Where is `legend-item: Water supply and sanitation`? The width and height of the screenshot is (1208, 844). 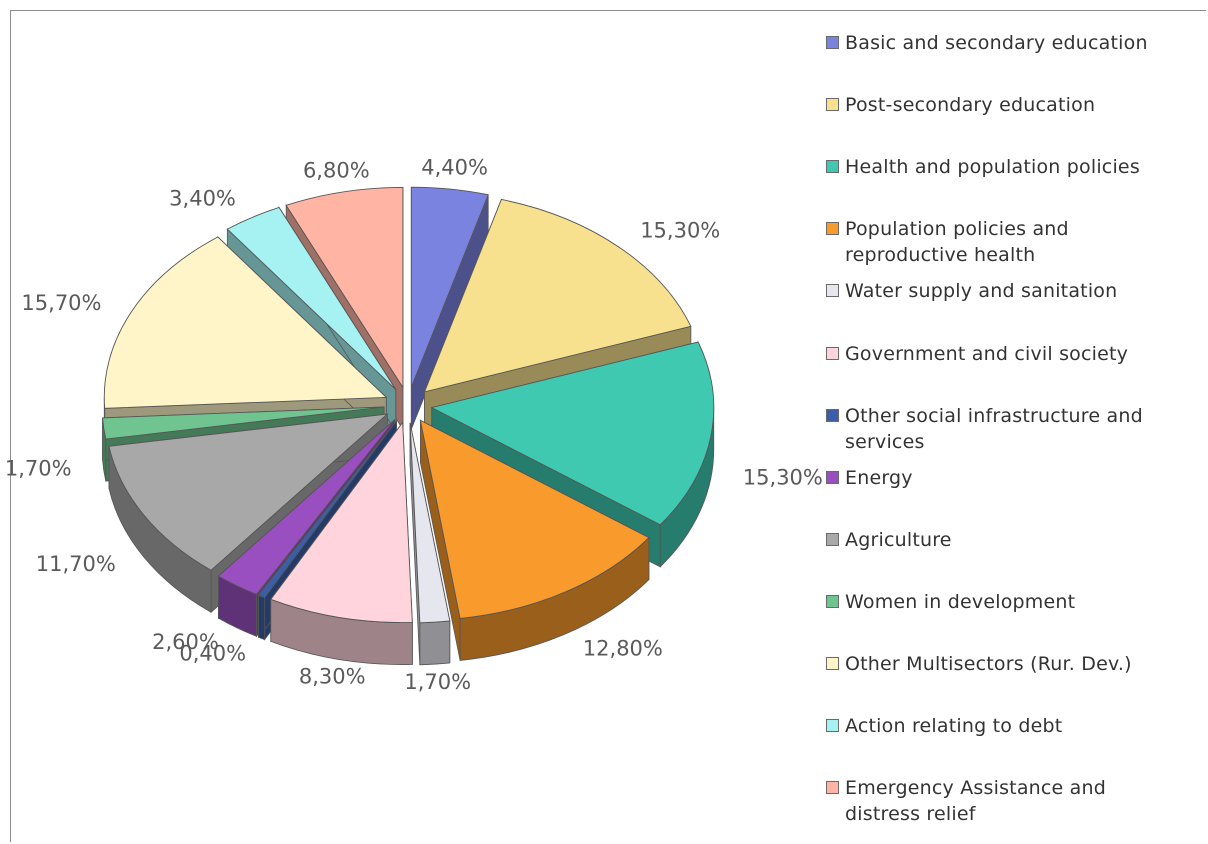
legend-item: Water supply and sanitation is located at coordinates (1010, 291).